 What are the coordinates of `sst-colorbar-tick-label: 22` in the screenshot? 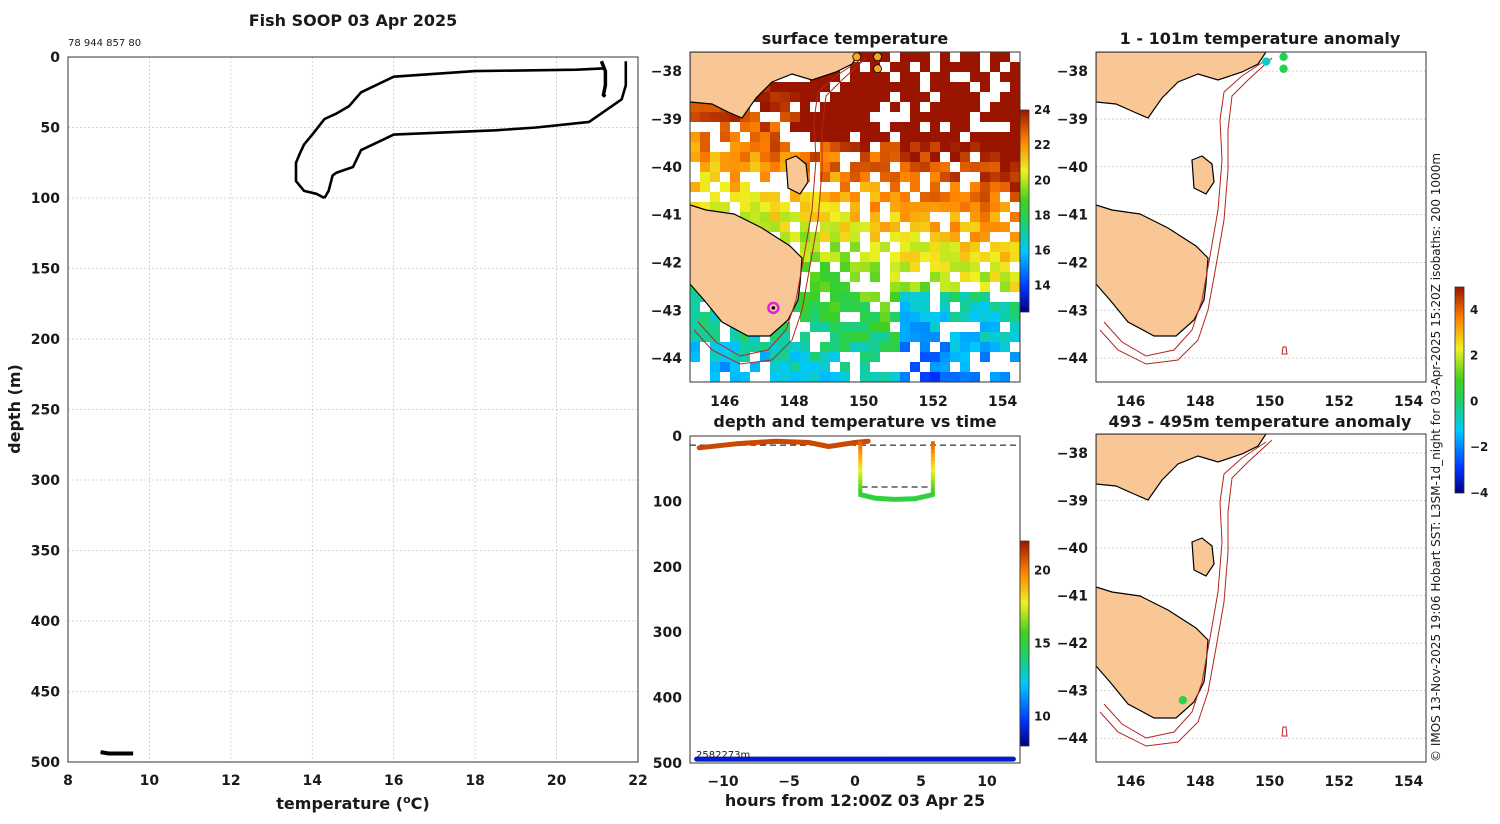 It's located at (1042, 145).